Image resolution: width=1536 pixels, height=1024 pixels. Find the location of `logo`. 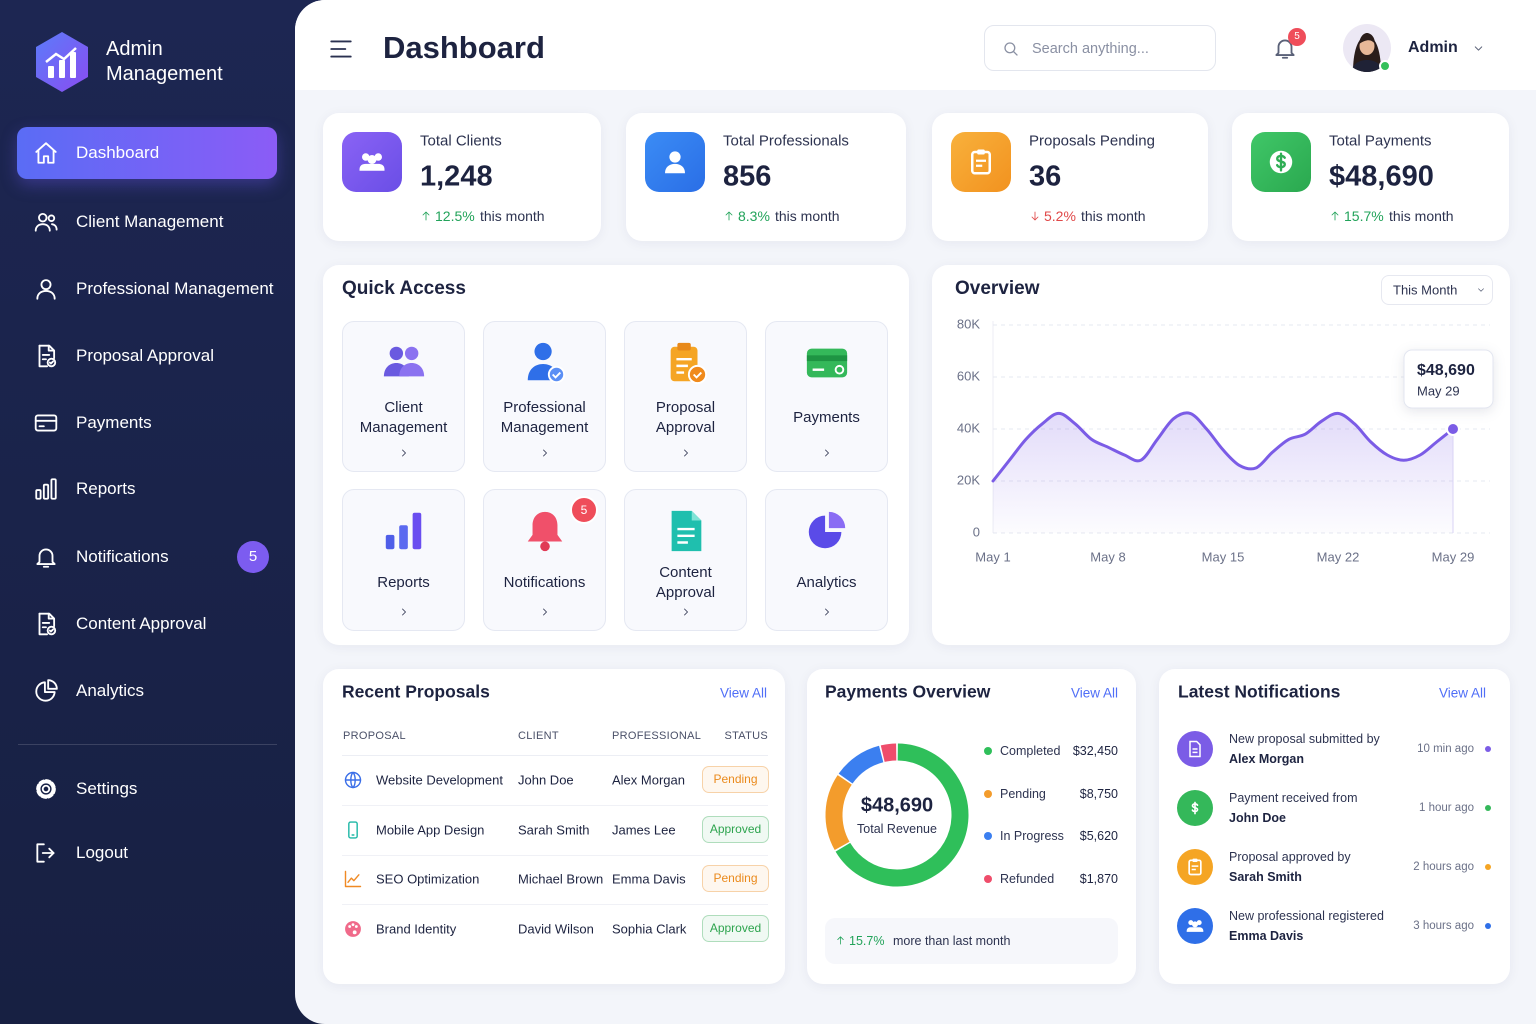

logo is located at coordinates (62, 62).